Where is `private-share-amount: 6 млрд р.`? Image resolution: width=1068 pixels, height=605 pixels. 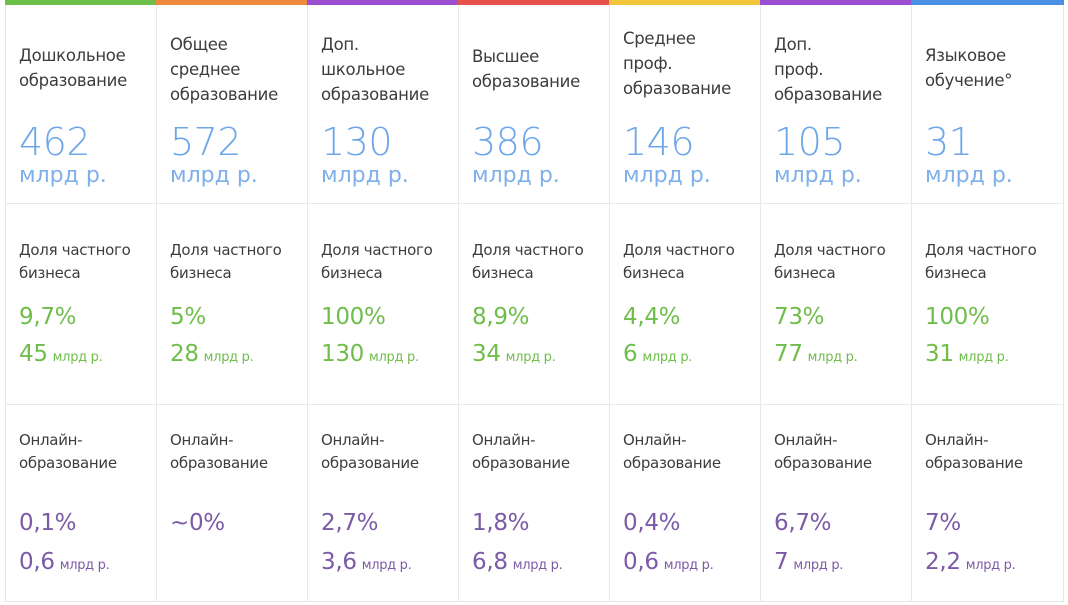
private-share-amount: 6 млрд р. is located at coordinates (657, 356).